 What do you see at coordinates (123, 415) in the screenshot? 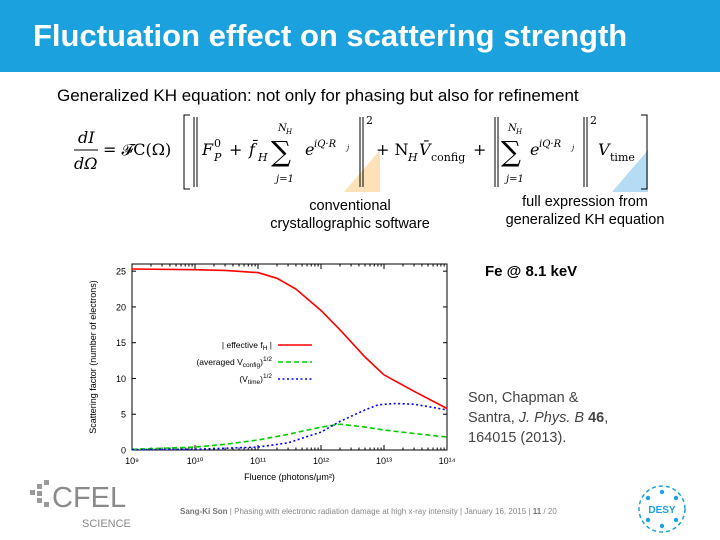
I see `y-tick-label: 5` at bounding box center [123, 415].